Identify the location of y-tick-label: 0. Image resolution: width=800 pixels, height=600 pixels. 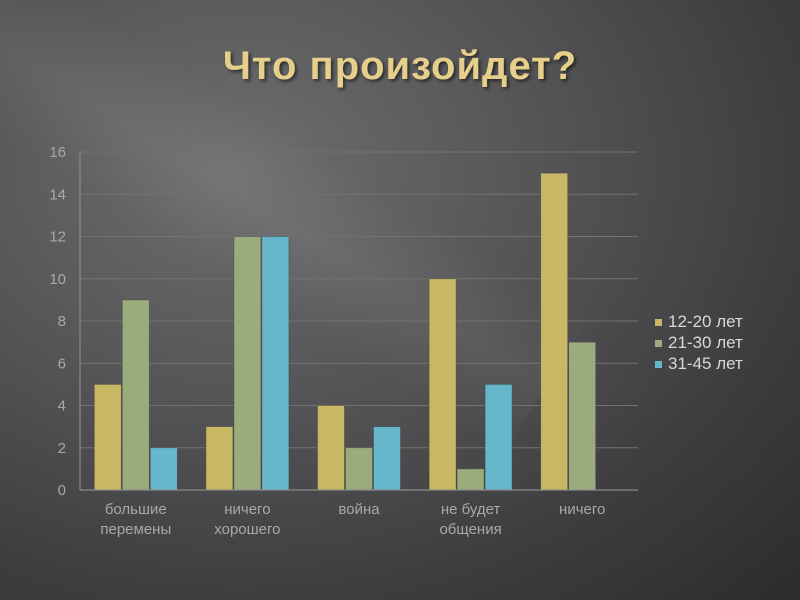
(62, 490).